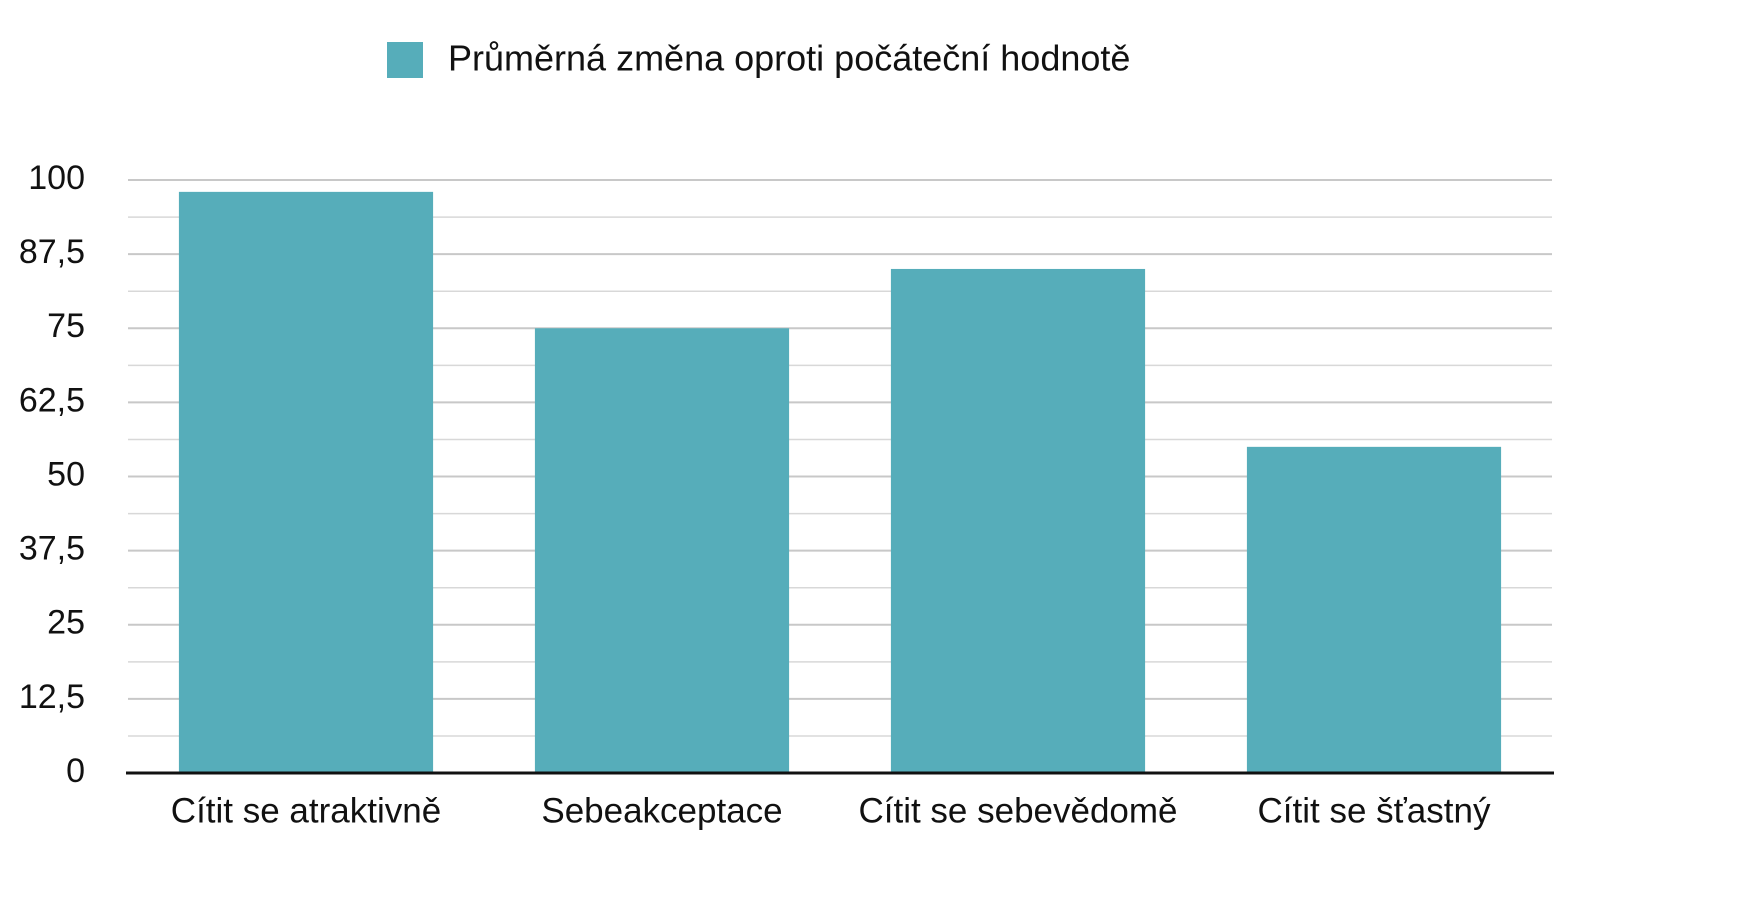 The height and width of the screenshot is (917, 1750). What do you see at coordinates (405, 60) in the screenshot?
I see `legend-swatch` at bounding box center [405, 60].